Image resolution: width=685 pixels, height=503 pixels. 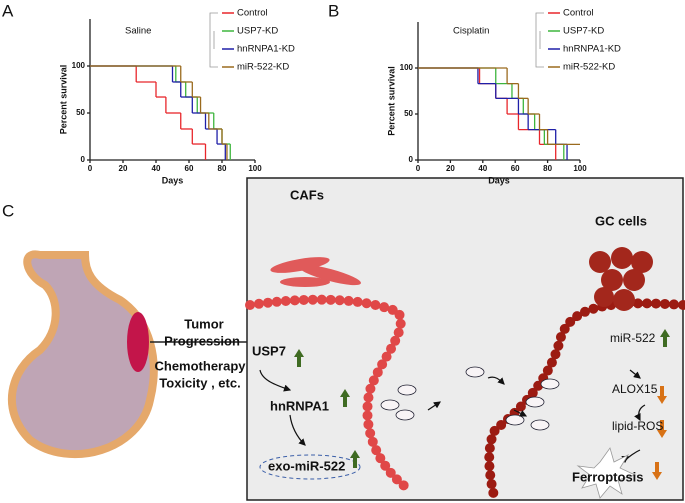 What do you see at coordinates (138, 342) in the screenshot?
I see `tumor` at bounding box center [138, 342].